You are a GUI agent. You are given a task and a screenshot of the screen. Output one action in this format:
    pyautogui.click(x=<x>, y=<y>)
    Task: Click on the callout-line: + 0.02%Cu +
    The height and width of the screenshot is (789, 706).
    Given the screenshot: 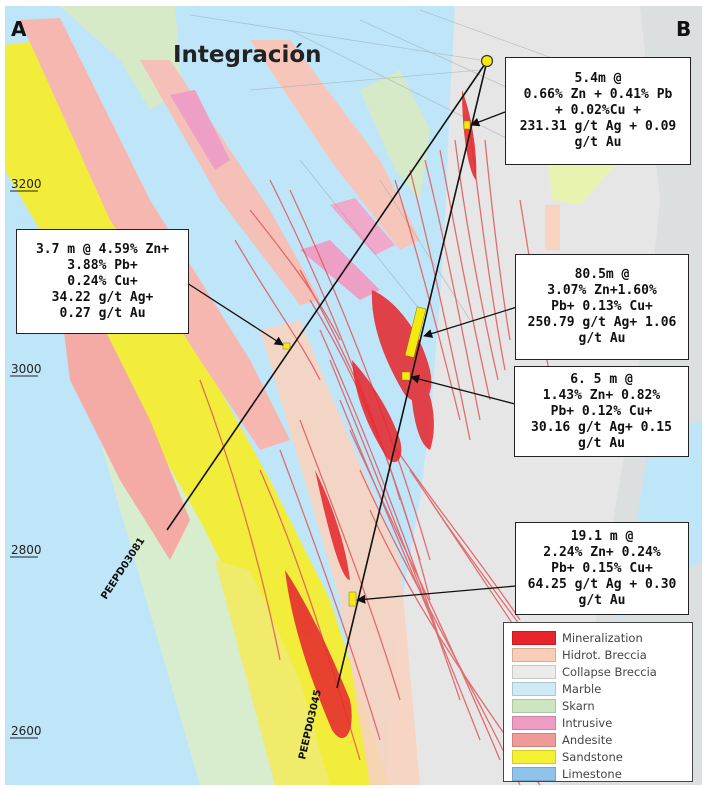 What is the action you would take?
    pyautogui.click(x=598, y=110)
    